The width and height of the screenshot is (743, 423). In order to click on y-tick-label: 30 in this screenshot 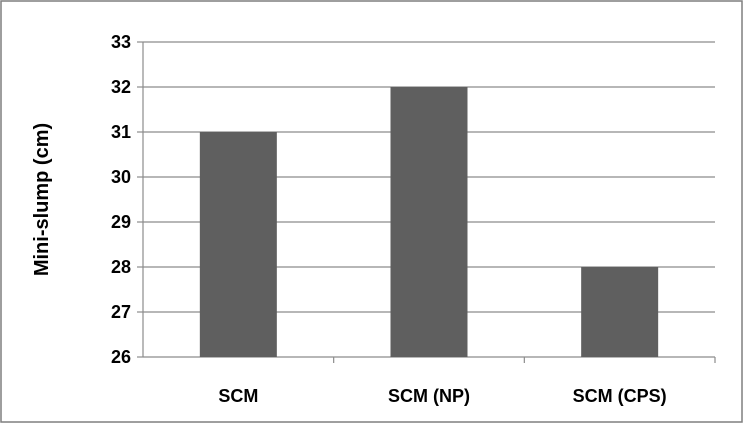, I will do `click(121, 177)`.